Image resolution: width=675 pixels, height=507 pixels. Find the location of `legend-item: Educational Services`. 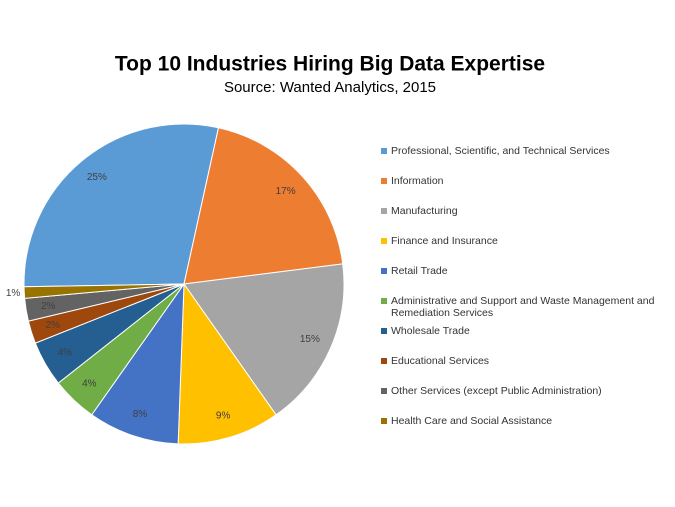

legend-item: Educational Services is located at coordinates (435, 361).